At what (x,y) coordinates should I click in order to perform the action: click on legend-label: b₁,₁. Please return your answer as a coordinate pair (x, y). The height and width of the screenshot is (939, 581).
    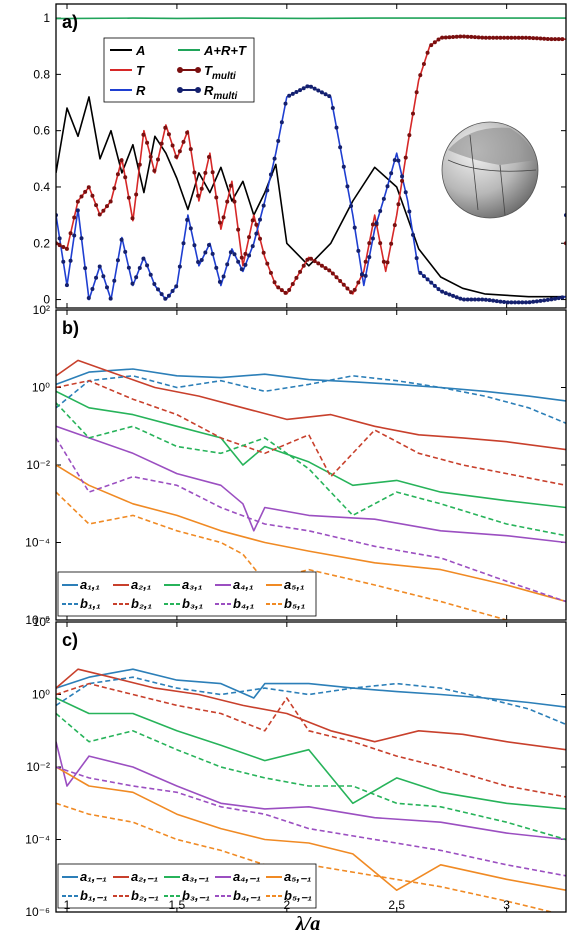
    Looking at the image, I should click on (90, 603).